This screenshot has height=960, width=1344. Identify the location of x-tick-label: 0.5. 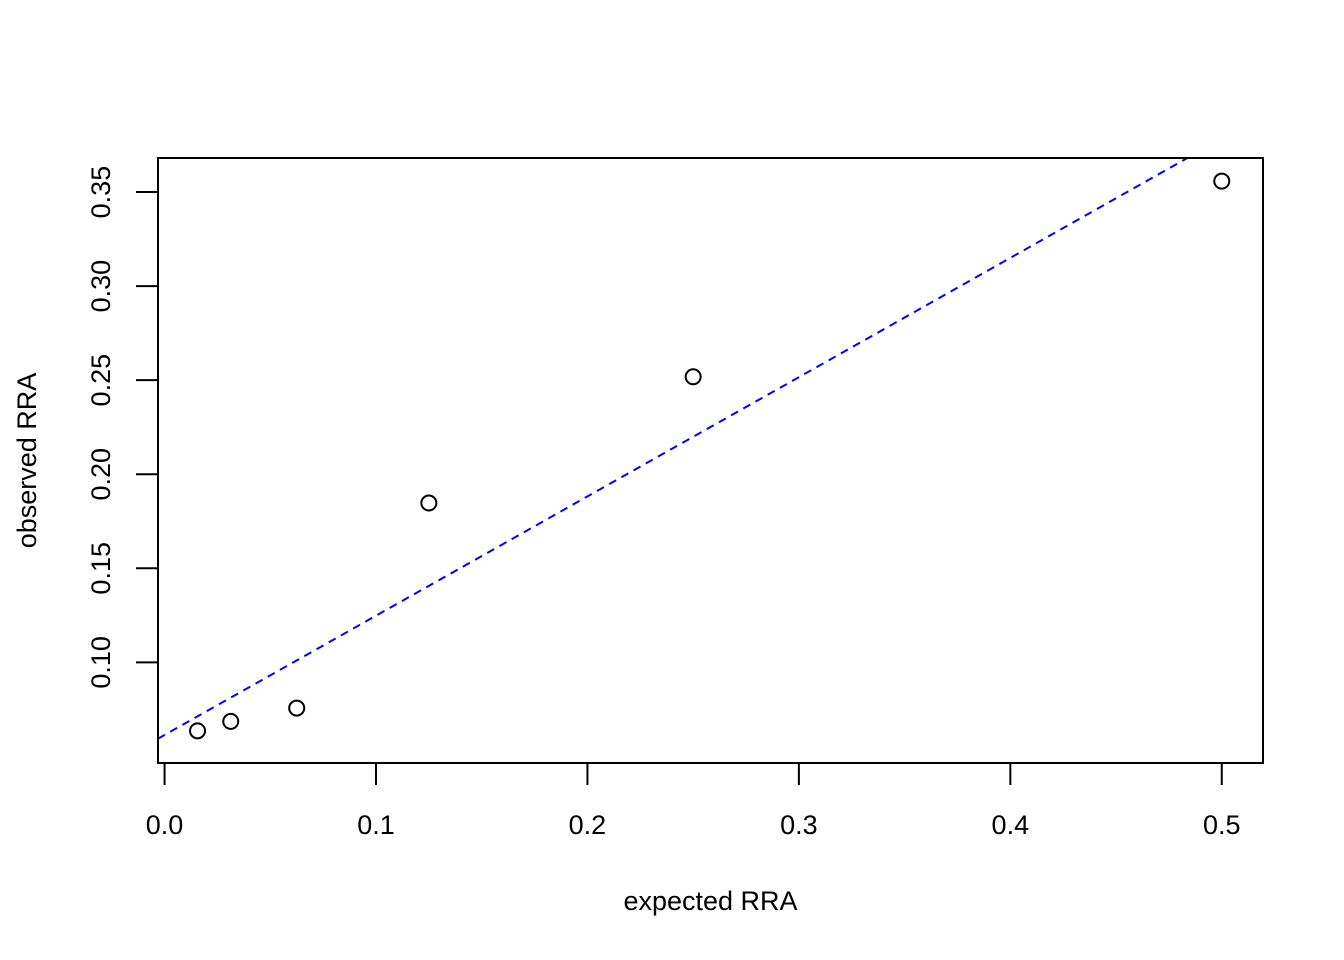
(1222, 825).